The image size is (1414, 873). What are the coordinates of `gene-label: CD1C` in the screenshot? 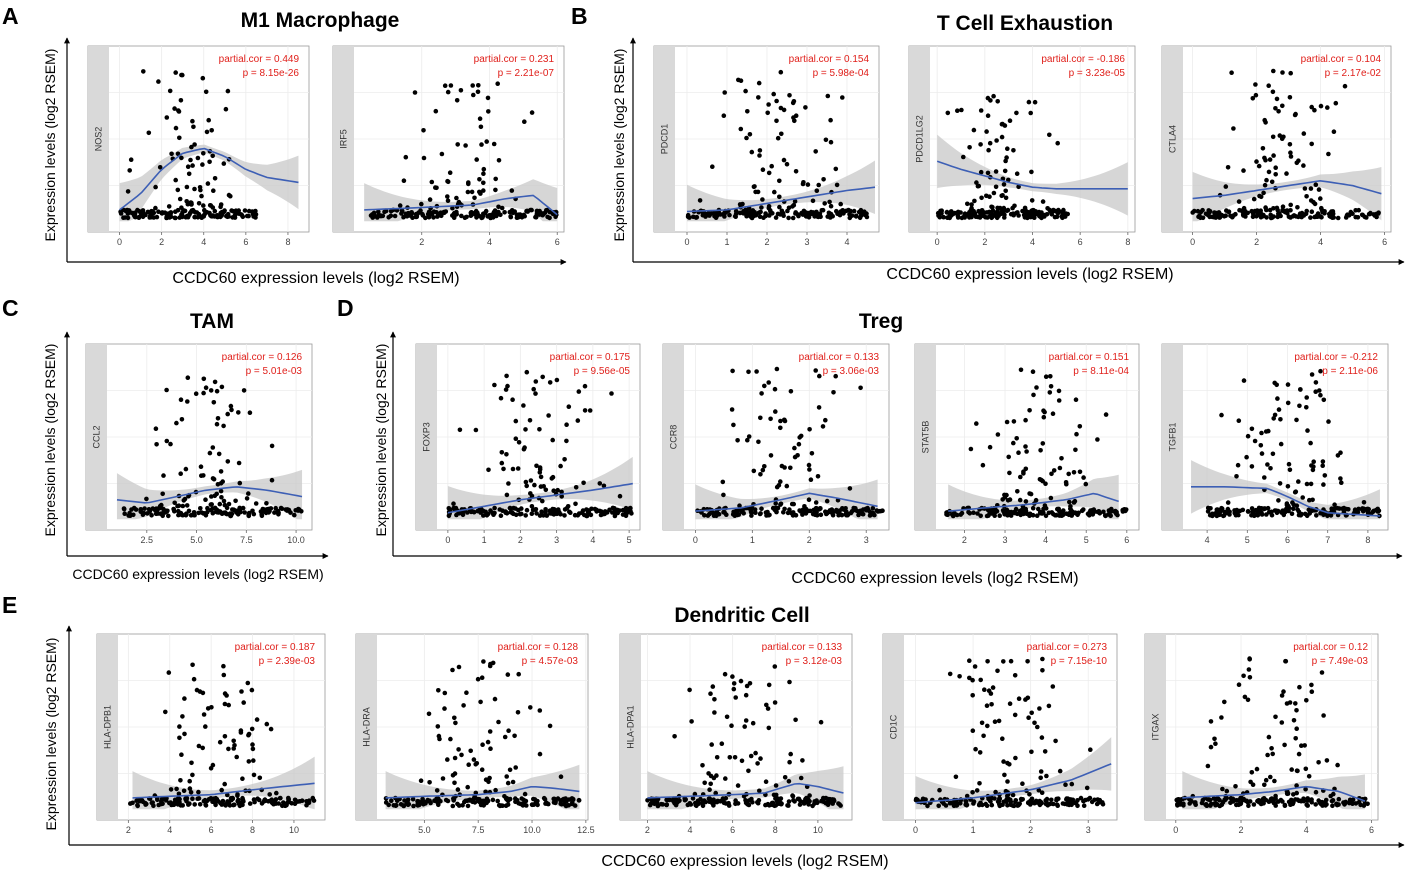 It's located at (894, 726).